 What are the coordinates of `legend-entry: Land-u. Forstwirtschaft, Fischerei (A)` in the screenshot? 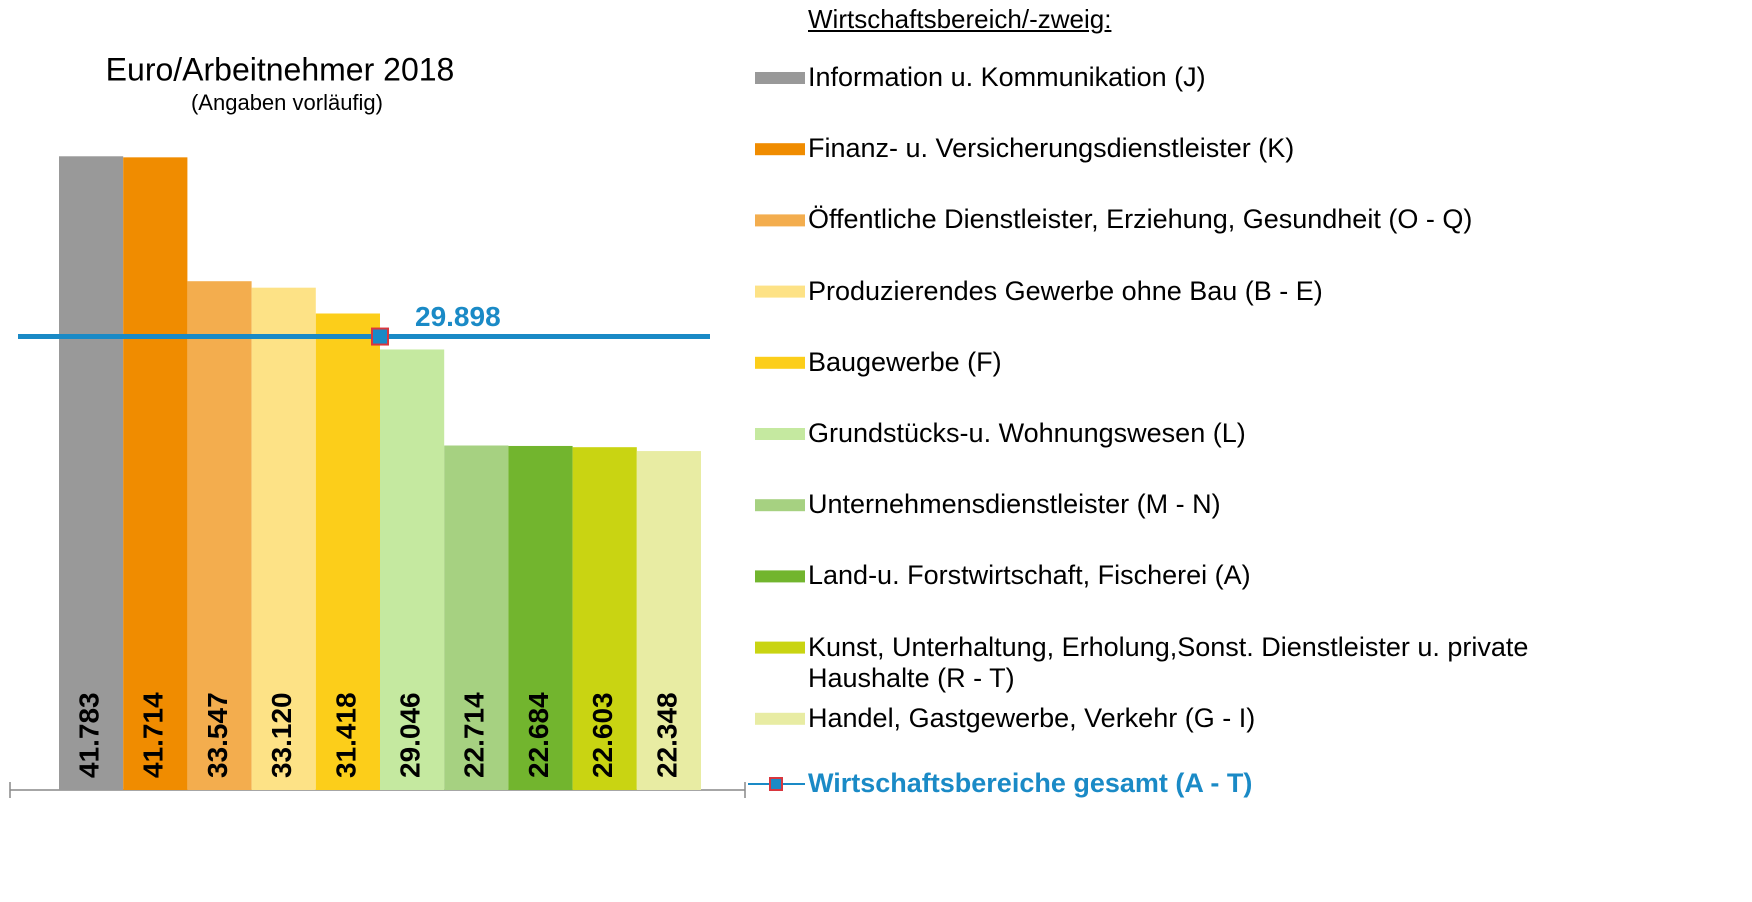 It's located at (1029, 575).